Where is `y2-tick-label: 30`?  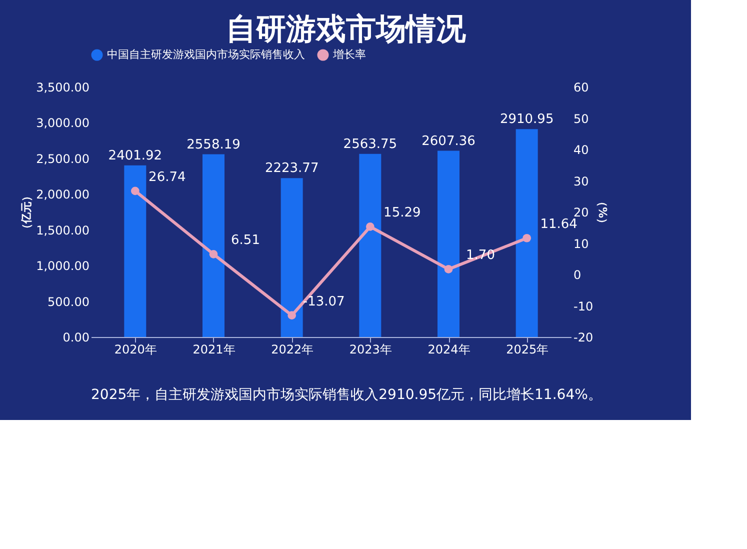 y2-tick-label: 30 is located at coordinates (581, 181).